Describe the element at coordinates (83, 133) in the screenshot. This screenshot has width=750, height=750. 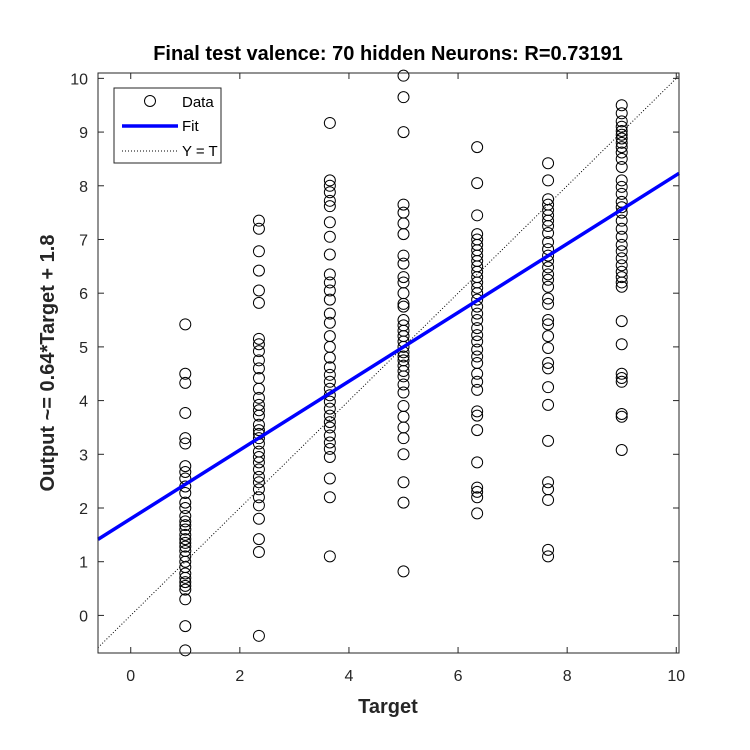
I see `y-tick-label: 9` at that location.